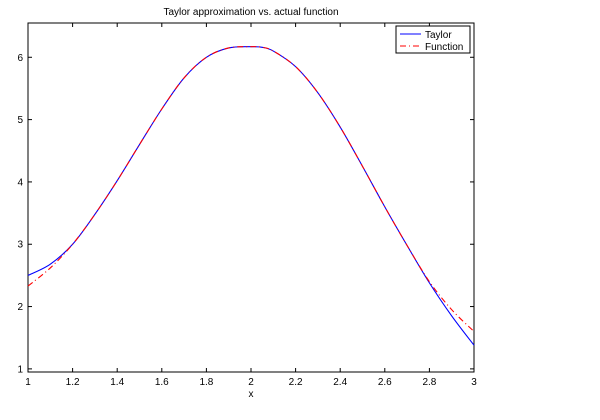 This screenshot has height=420, width=600. Describe the element at coordinates (73, 382) in the screenshot. I see `x-tick-label: 1.2` at that location.